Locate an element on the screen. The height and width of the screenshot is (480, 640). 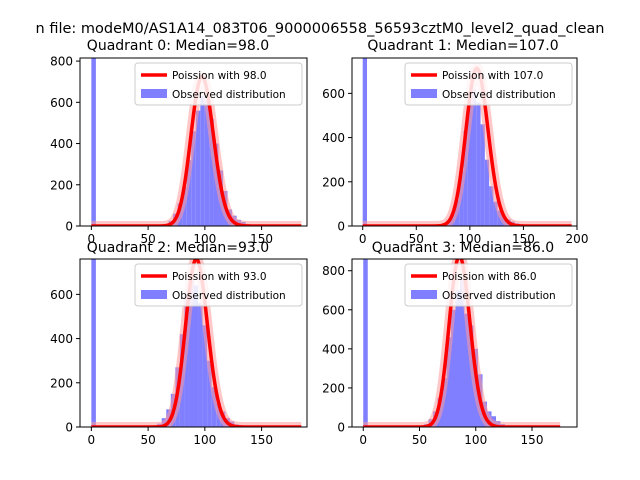
panel-1-title: Quadrant 1: Median=107.0 is located at coordinates (462, 46).